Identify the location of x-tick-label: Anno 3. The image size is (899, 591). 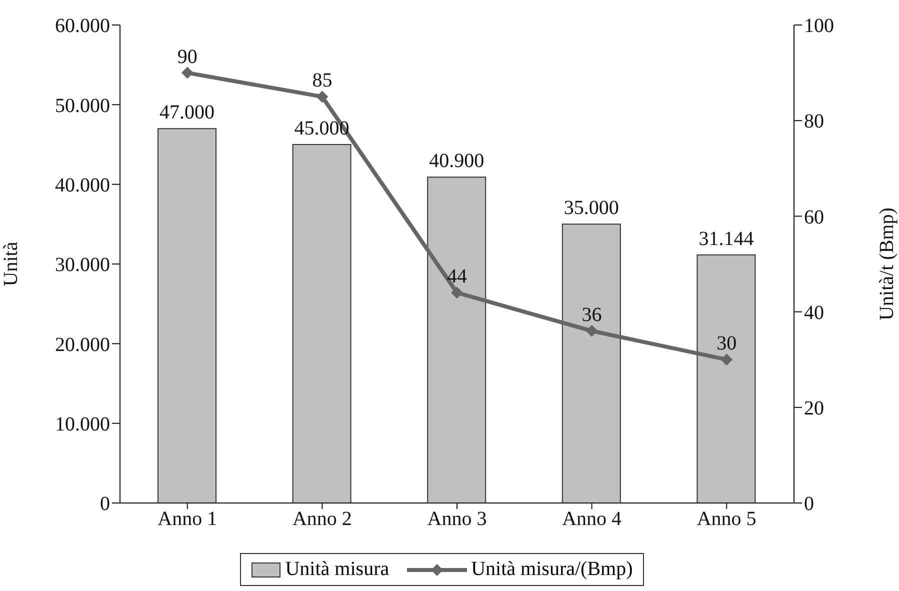
(457, 519).